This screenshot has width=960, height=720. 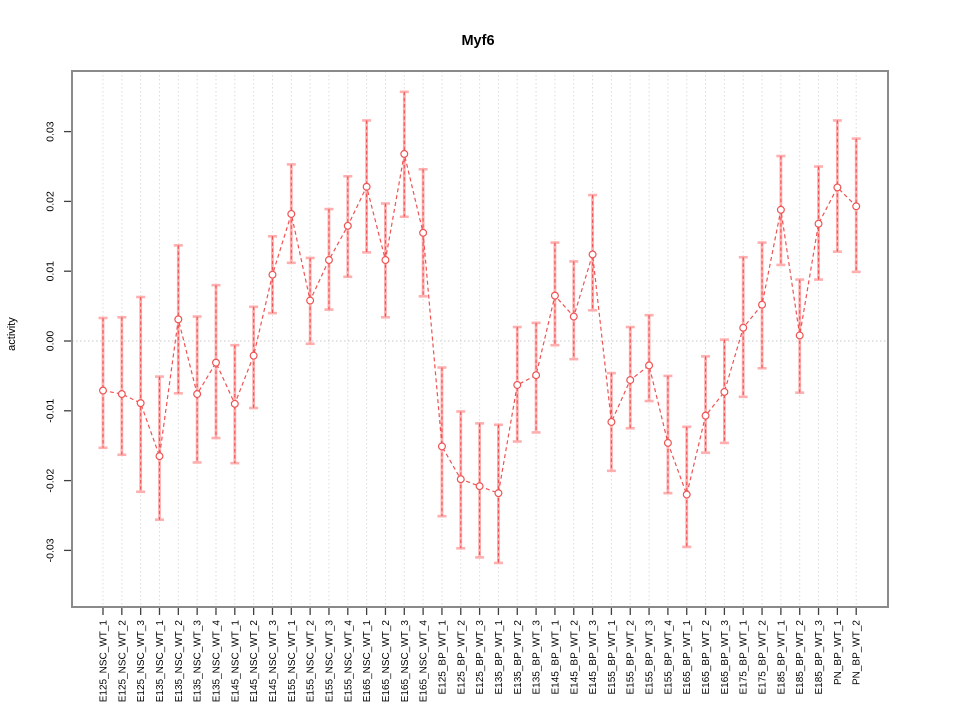 I want to click on x-tick-label: E145_NSC_WT_2, so click(x=254, y=661).